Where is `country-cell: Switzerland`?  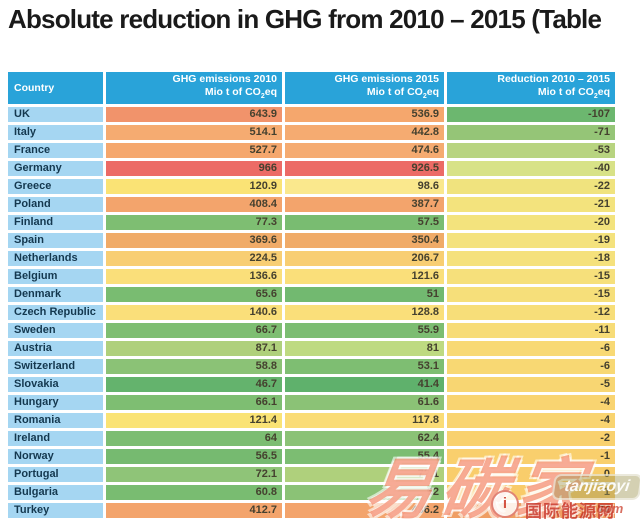 country-cell: Switzerland is located at coordinates (55, 366).